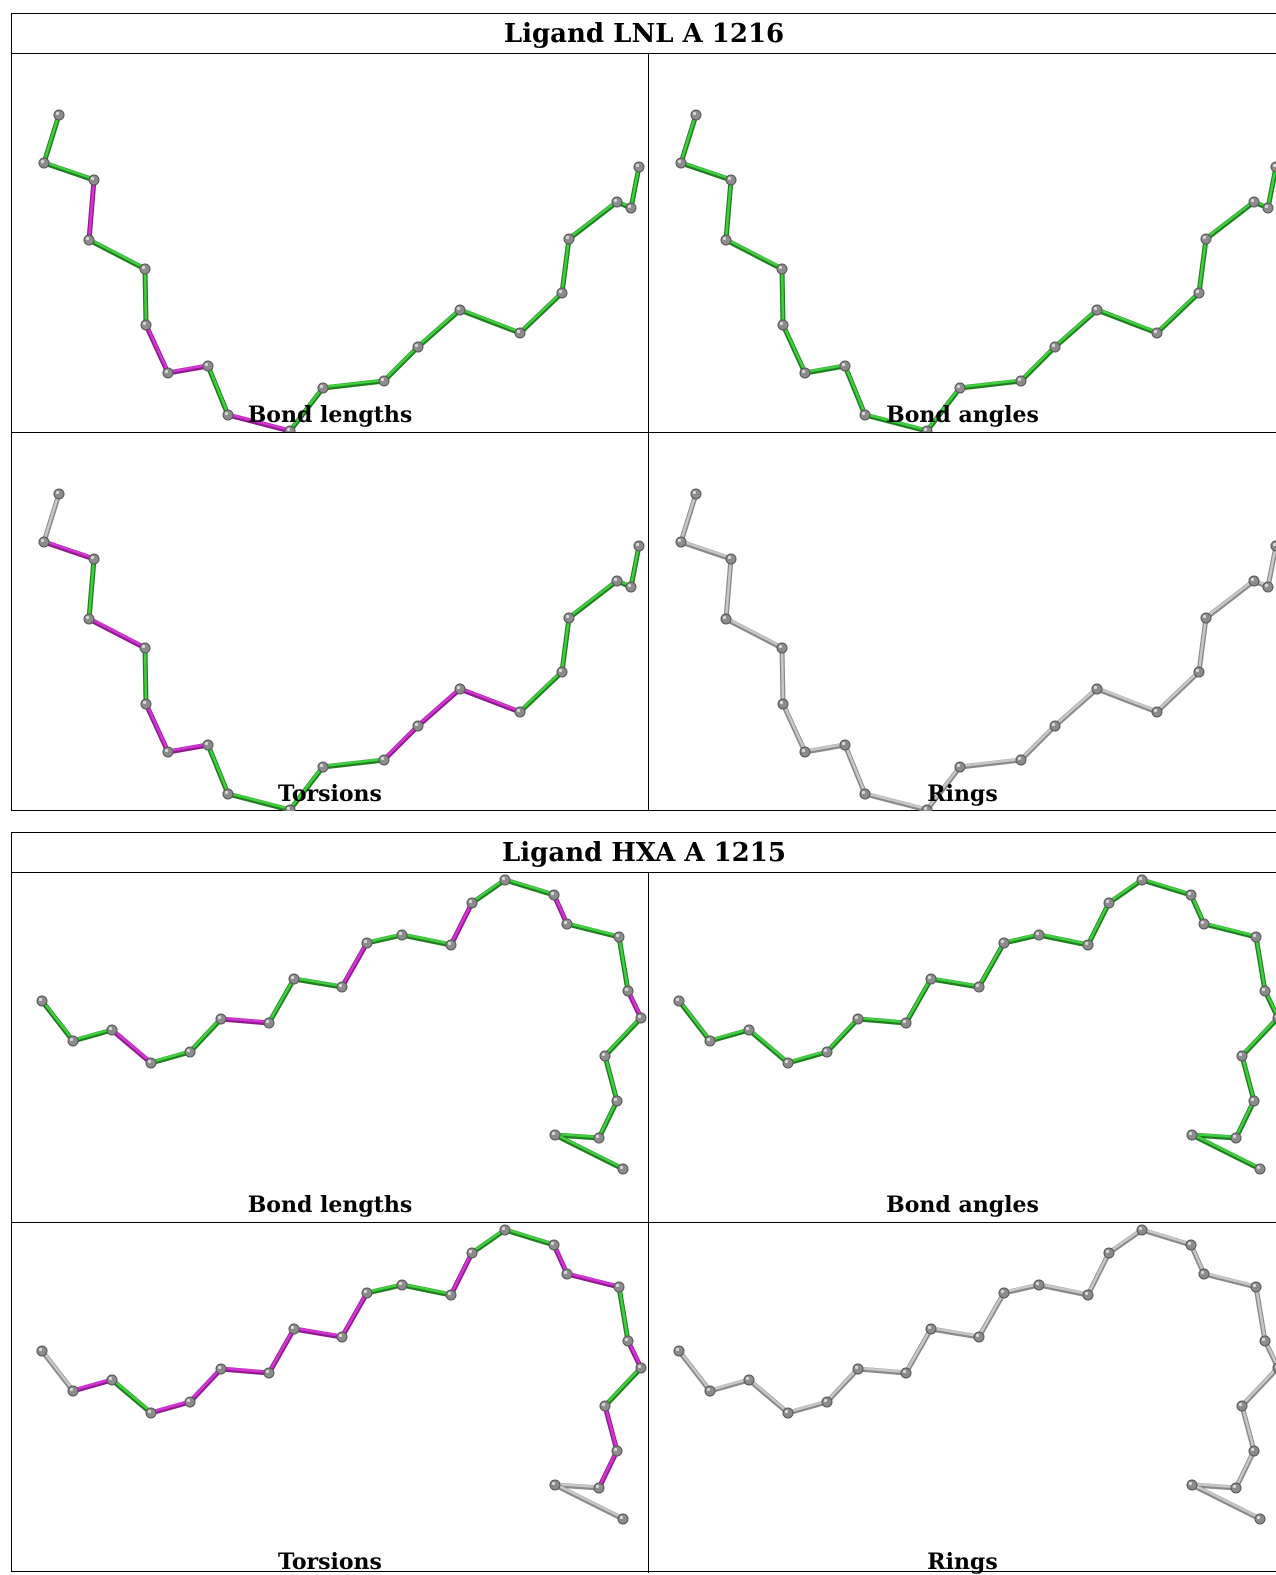  Describe the element at coordinates (330, 415) in the screenshot. I see `cell-caption: Bond lengths` at that location.